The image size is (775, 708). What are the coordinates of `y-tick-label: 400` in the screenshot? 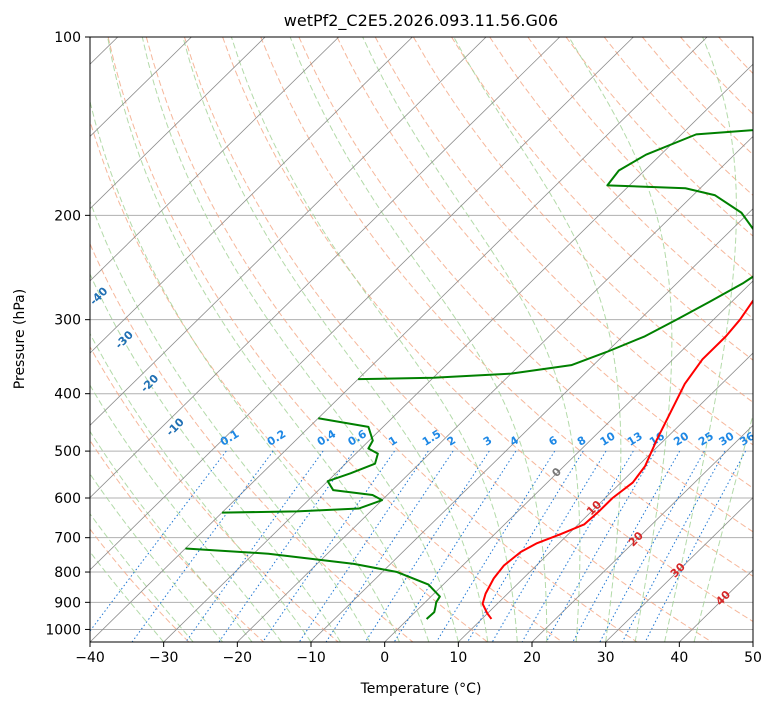 It's located at (67, 395).